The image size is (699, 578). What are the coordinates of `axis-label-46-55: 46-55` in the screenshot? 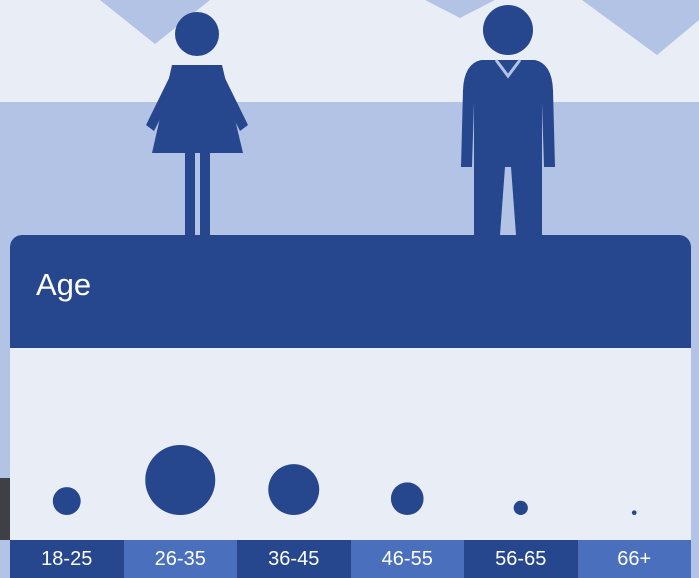 It's located at (407, 559).